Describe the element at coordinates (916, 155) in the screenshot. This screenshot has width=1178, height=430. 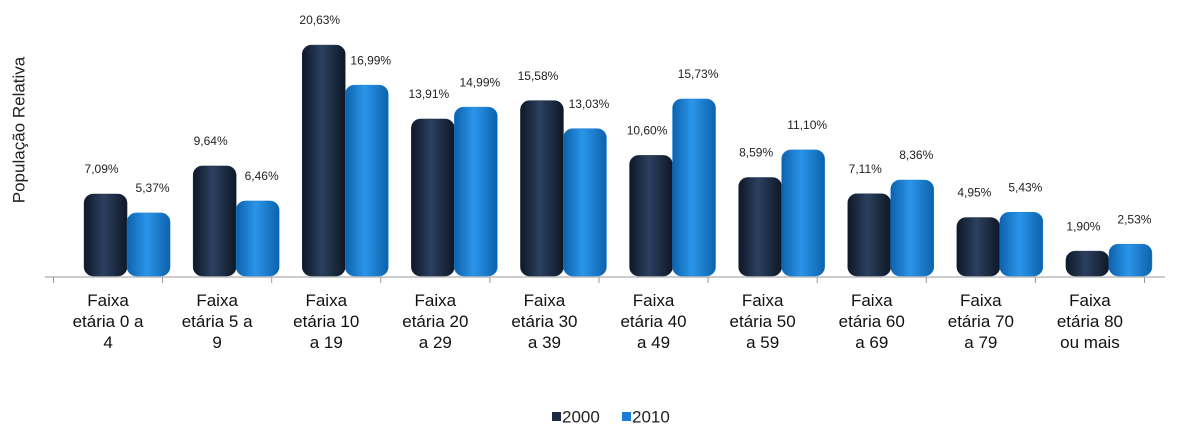
I see `data-label: 8,36%` at that location.